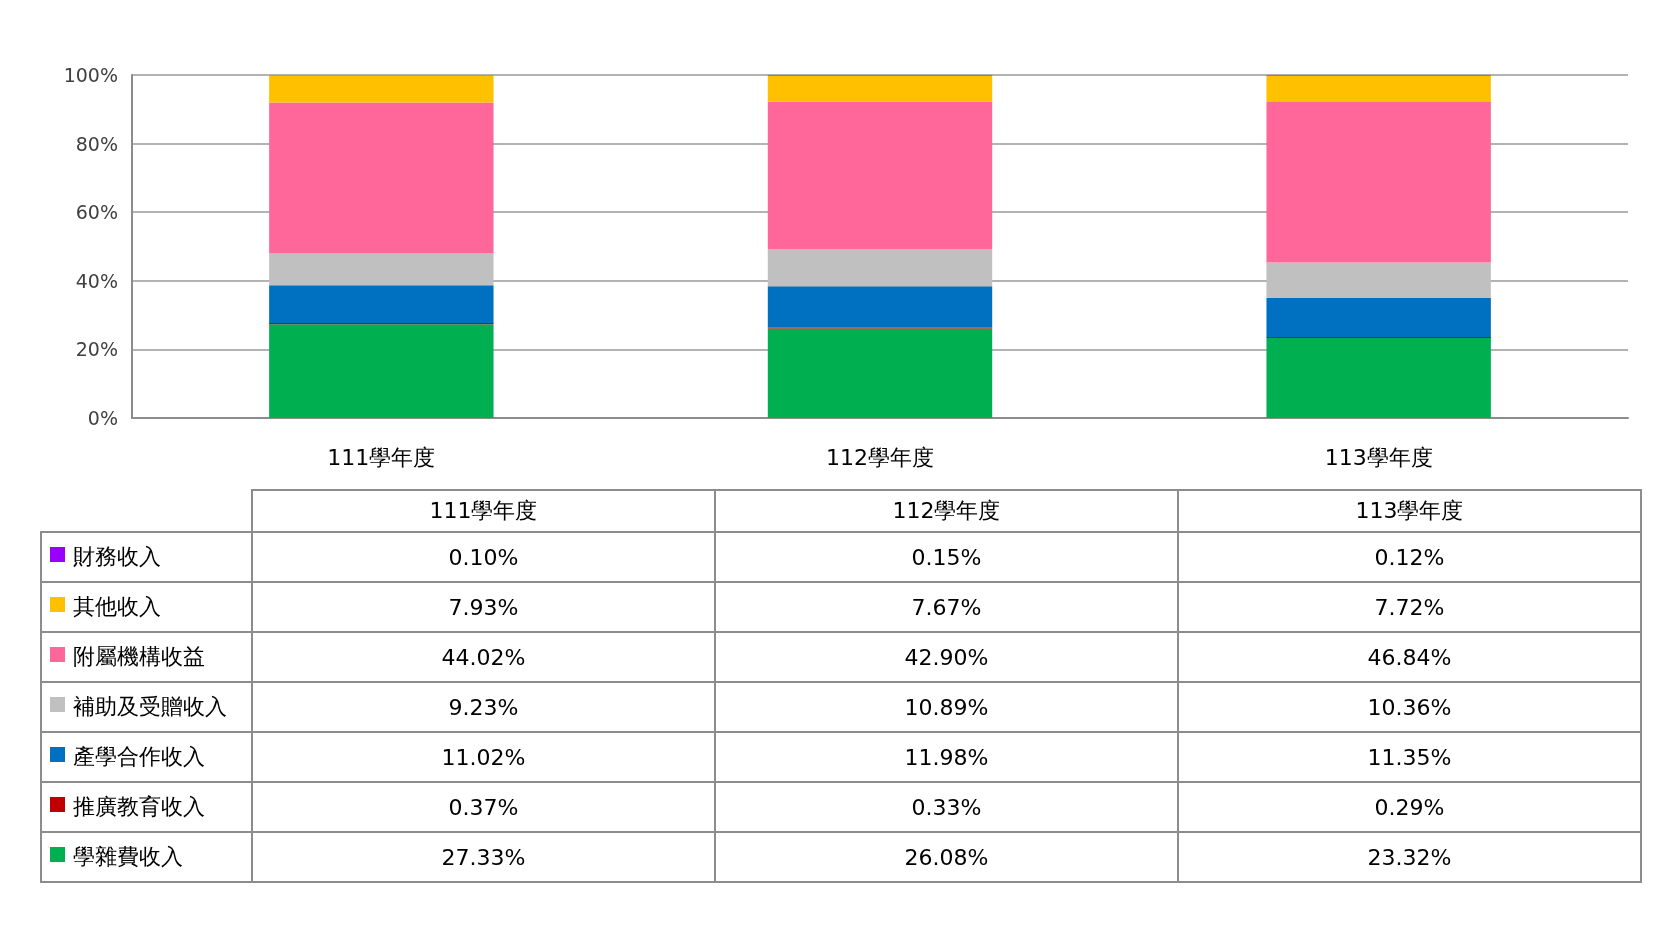 This screenshot has width=1658, height=944. Describe the element at coordinates (1409, 557) in the screenshot. I see `data-label: 0.12%` at that location.